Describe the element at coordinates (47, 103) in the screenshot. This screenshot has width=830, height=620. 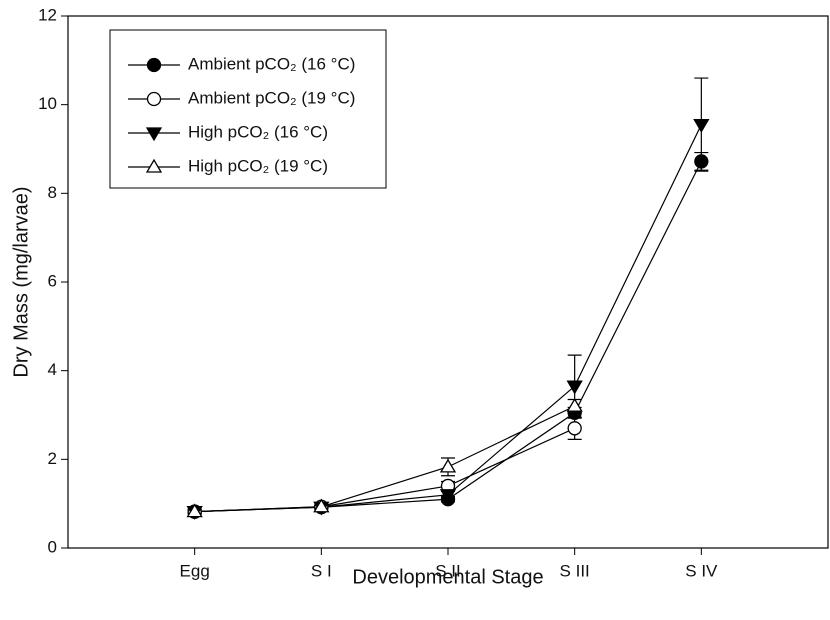
I see `y-tick-label: 10` at that location.